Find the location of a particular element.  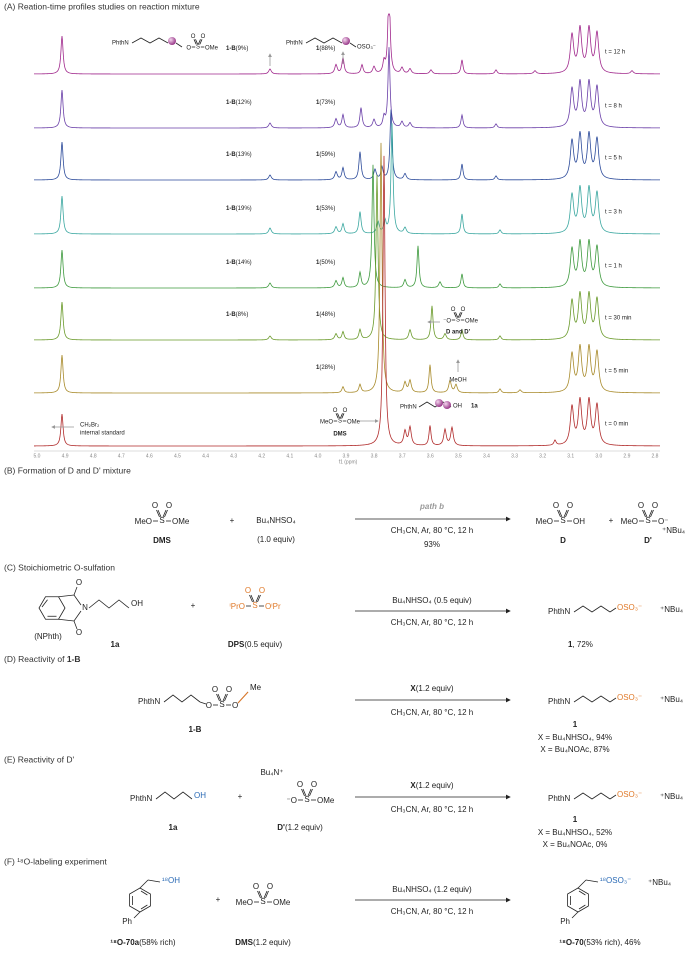

compound-label: 1-B is located at coordinates (195, 729).